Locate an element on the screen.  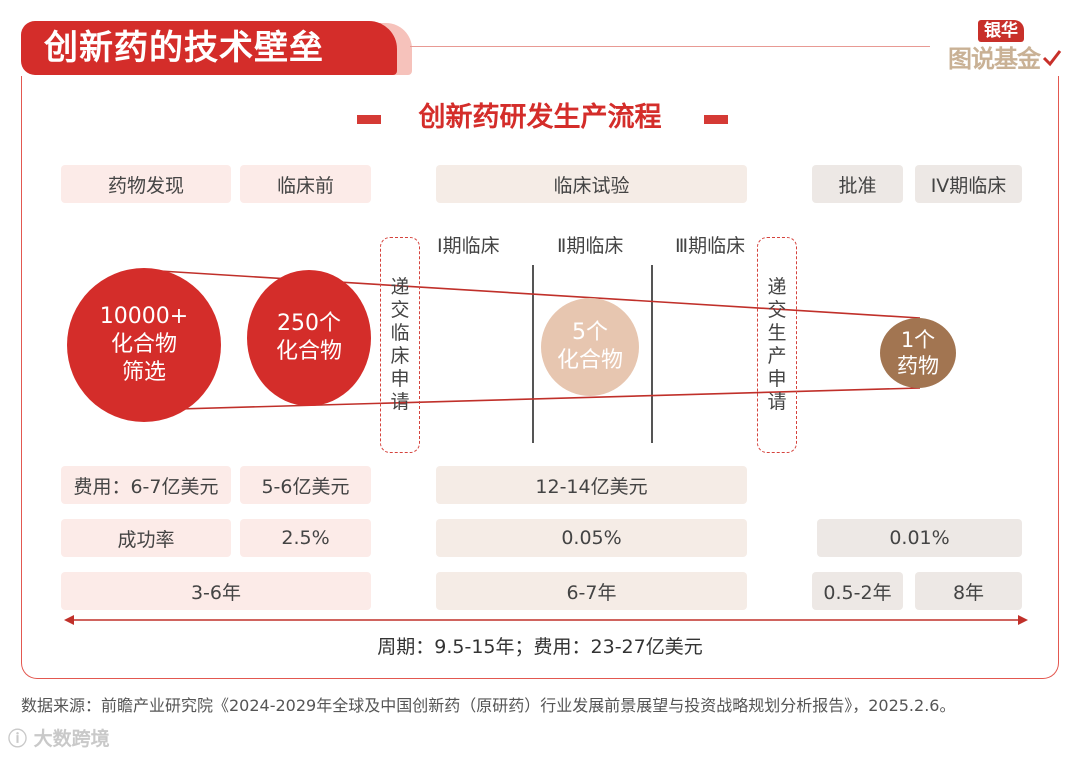
stage-preclinical: 临床前 is located at coordinates (305, 184).